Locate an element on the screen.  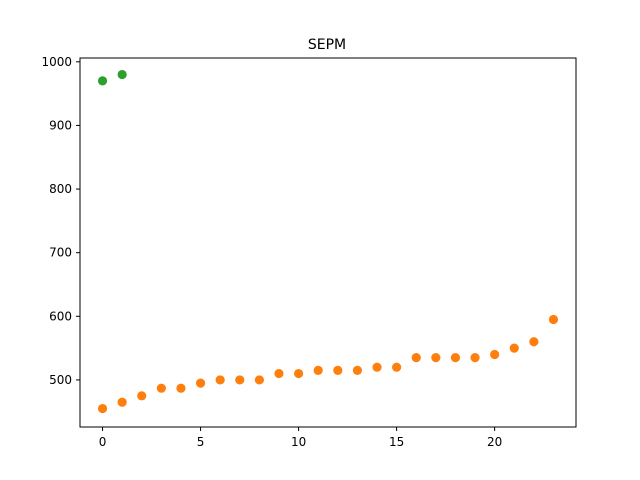
y-tick-label: 600 is located at coordinates (60, 316).